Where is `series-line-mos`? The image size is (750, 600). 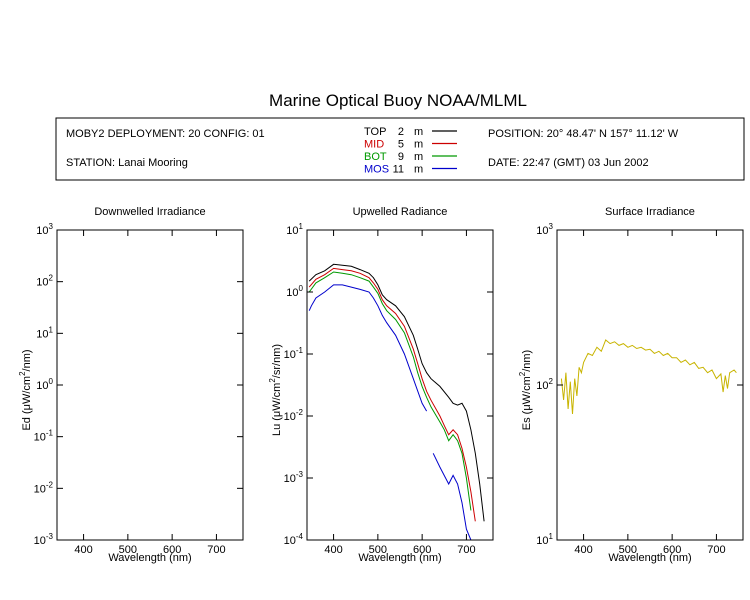 series-line-mos is located at coordinates (390, 412).